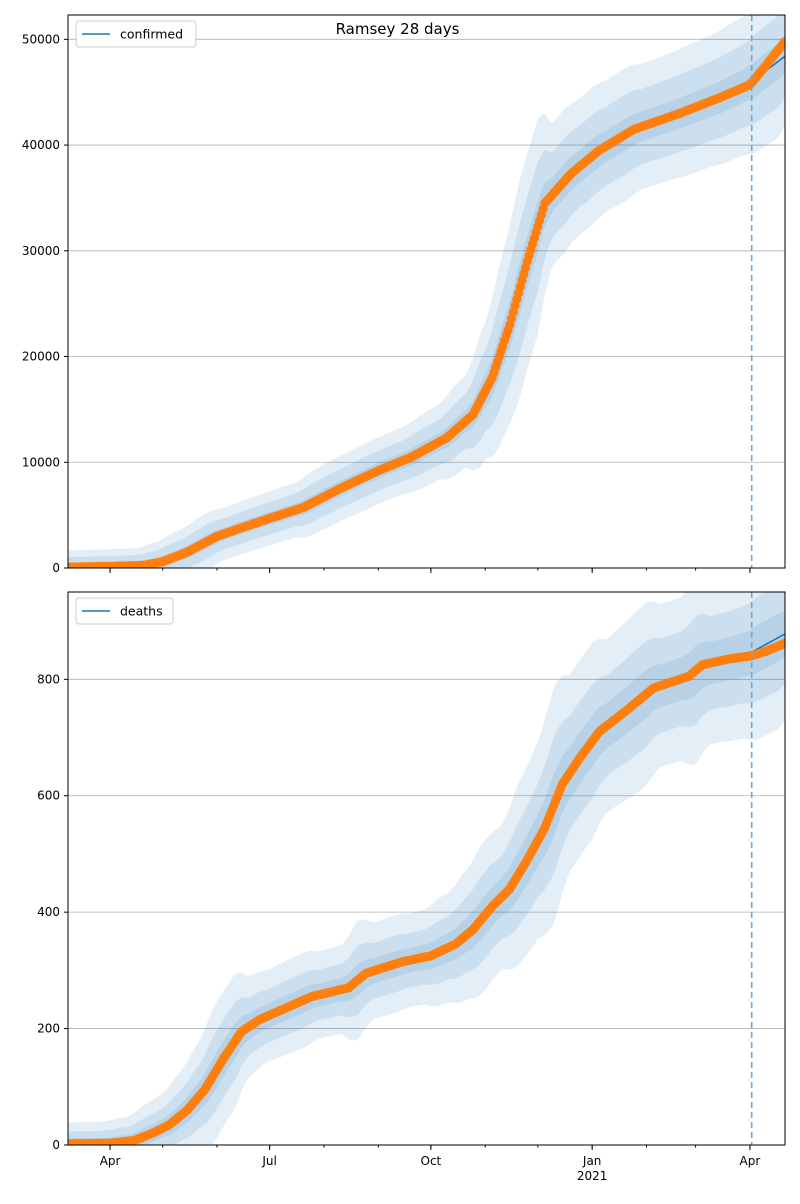 This screenshot has height=1204, width=800. I want to click on y-tick-label: 20000, so click(41, 357).